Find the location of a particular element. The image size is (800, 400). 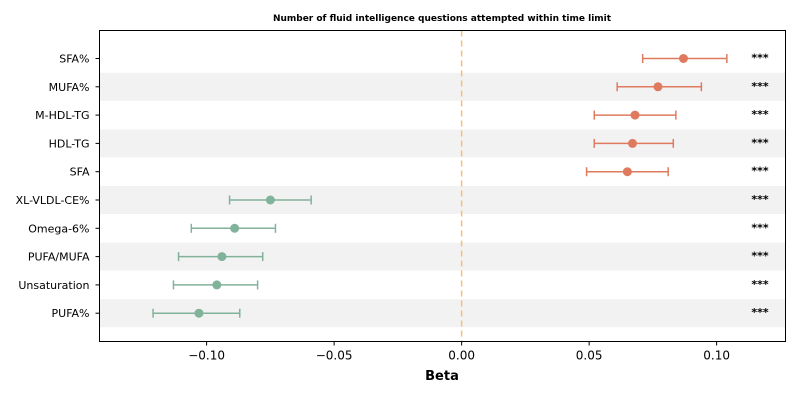

row-label: Unsaturation is located at coordinates (53, 285).